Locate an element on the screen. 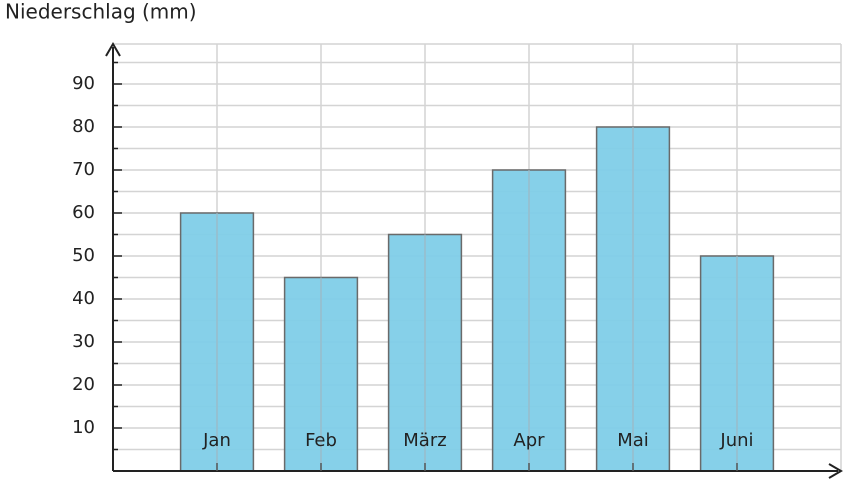 Image resolution: width=845 pixels, height=480 pixels. x-tick-label: Apr is located at coordinates (529, 440).